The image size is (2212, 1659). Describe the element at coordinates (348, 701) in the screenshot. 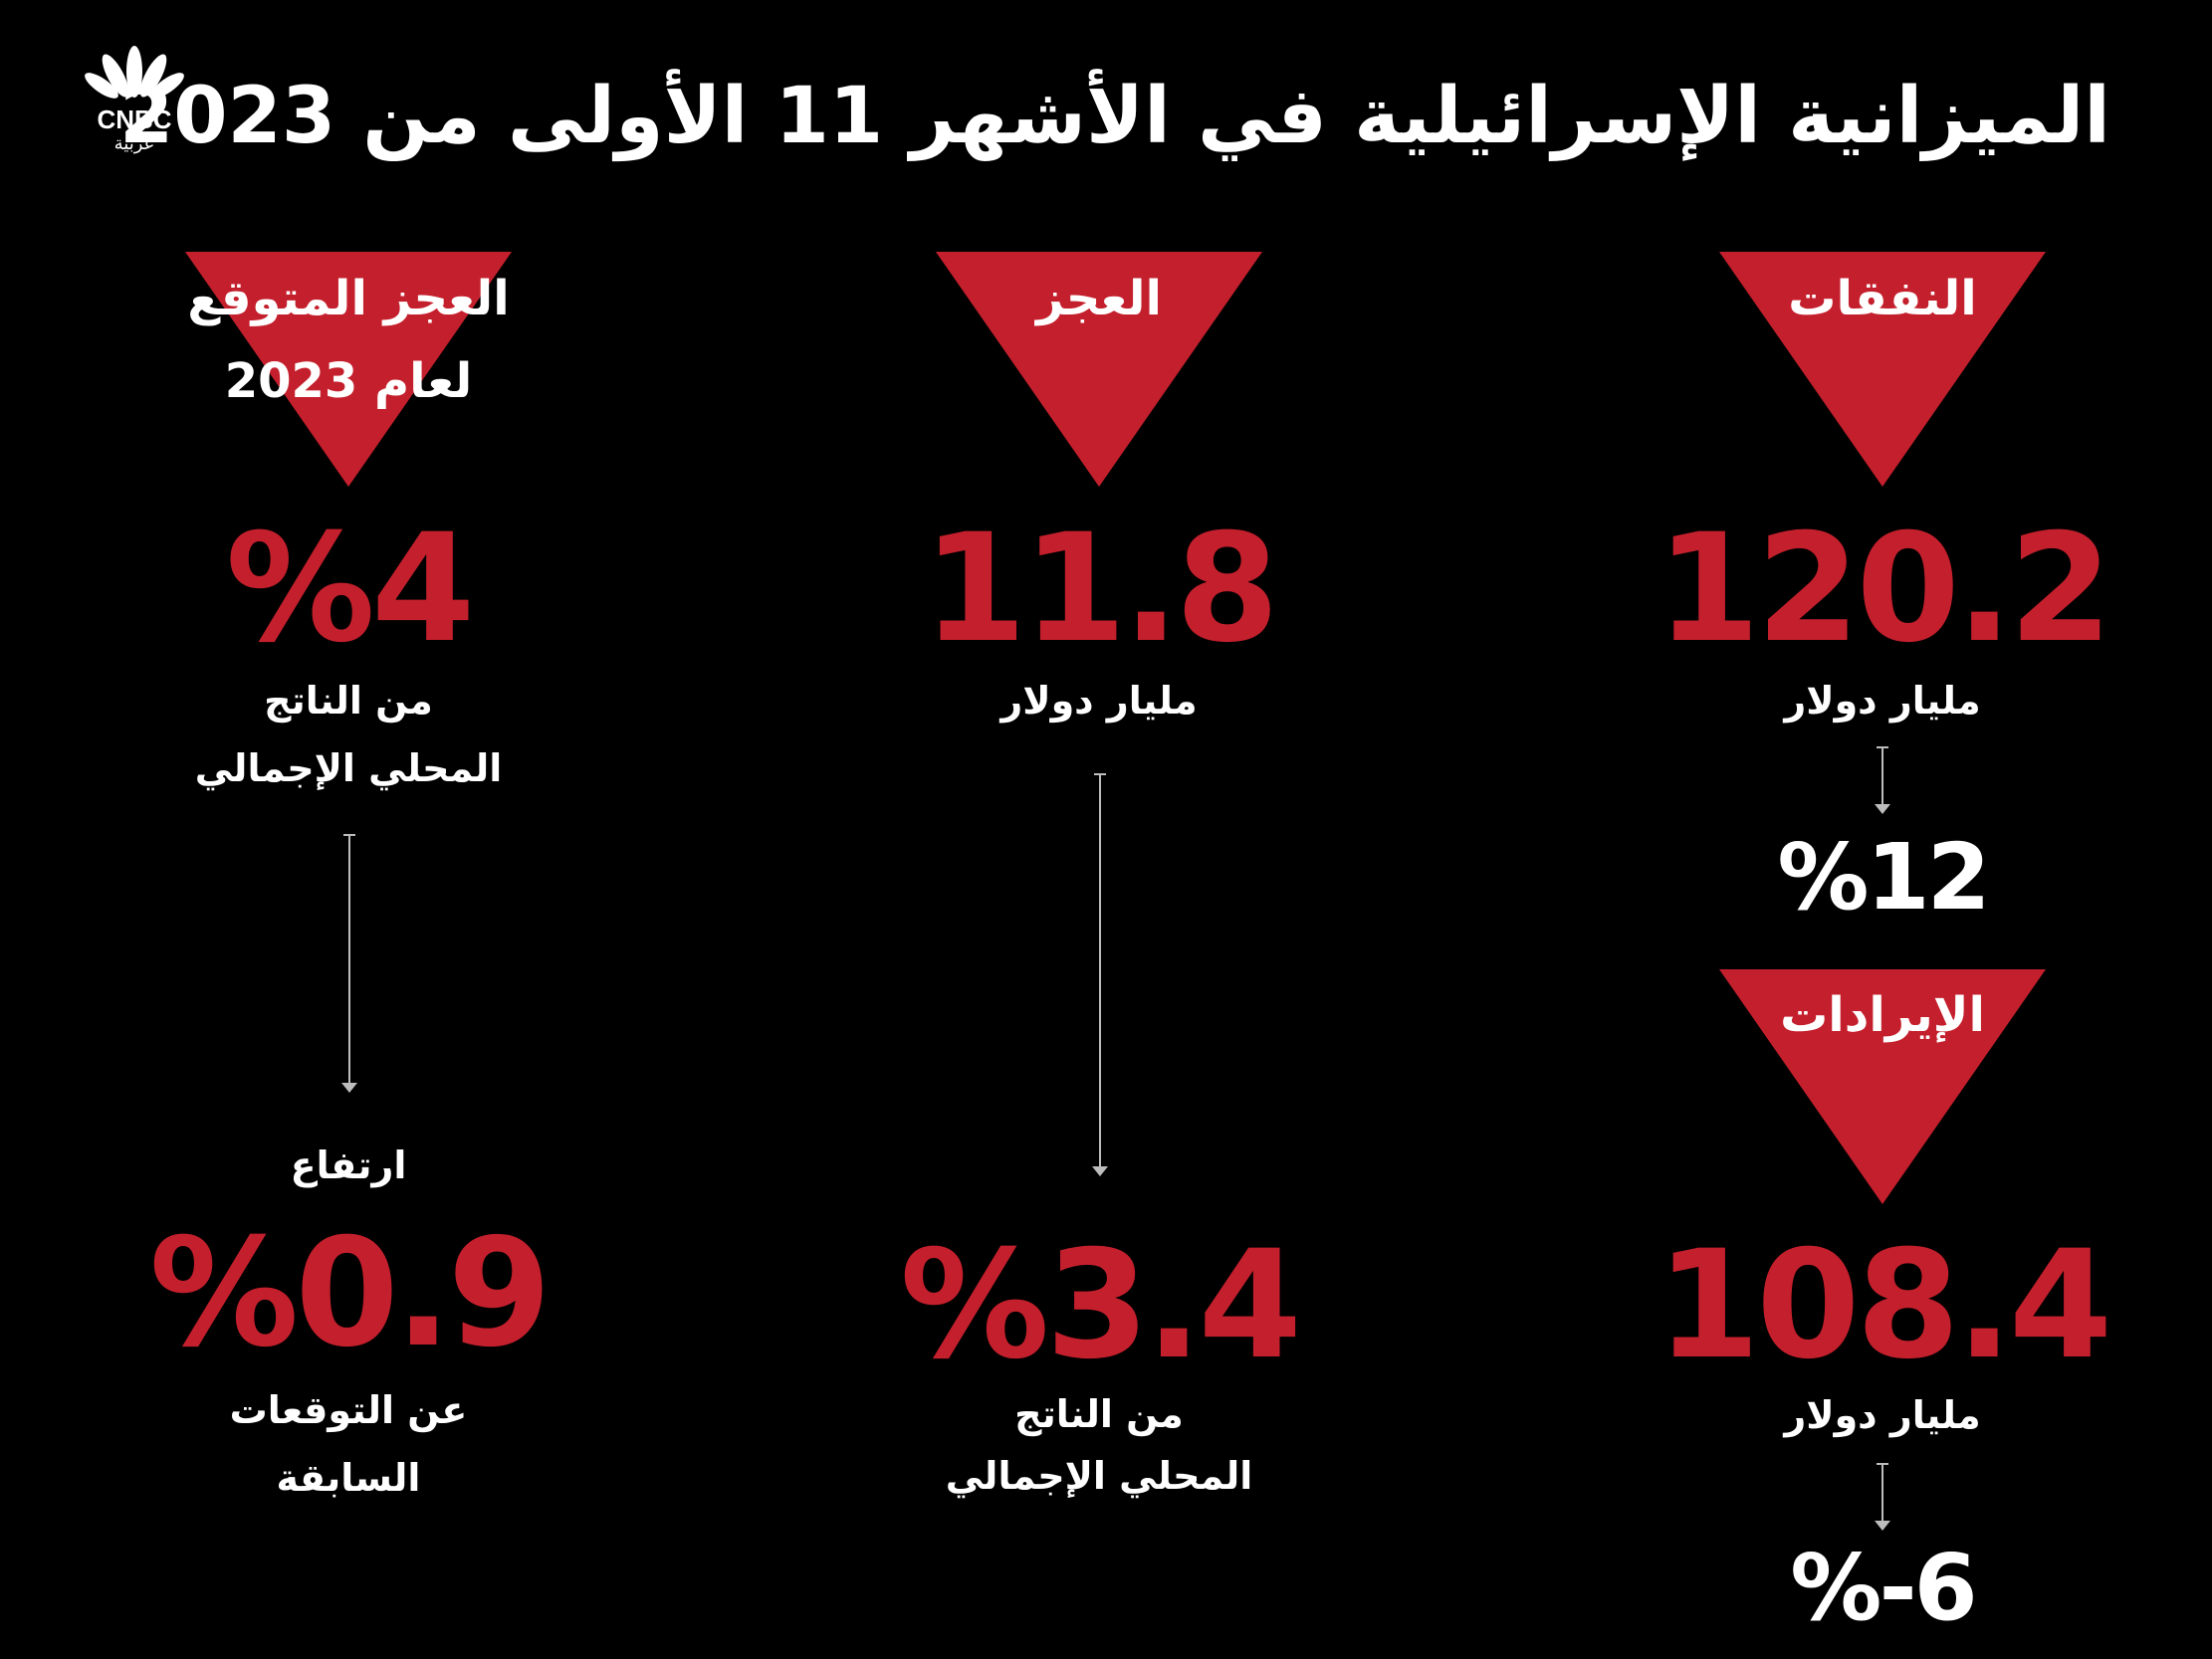

I see `expected-deficit-gdp-line1: من الناتج` at that location.